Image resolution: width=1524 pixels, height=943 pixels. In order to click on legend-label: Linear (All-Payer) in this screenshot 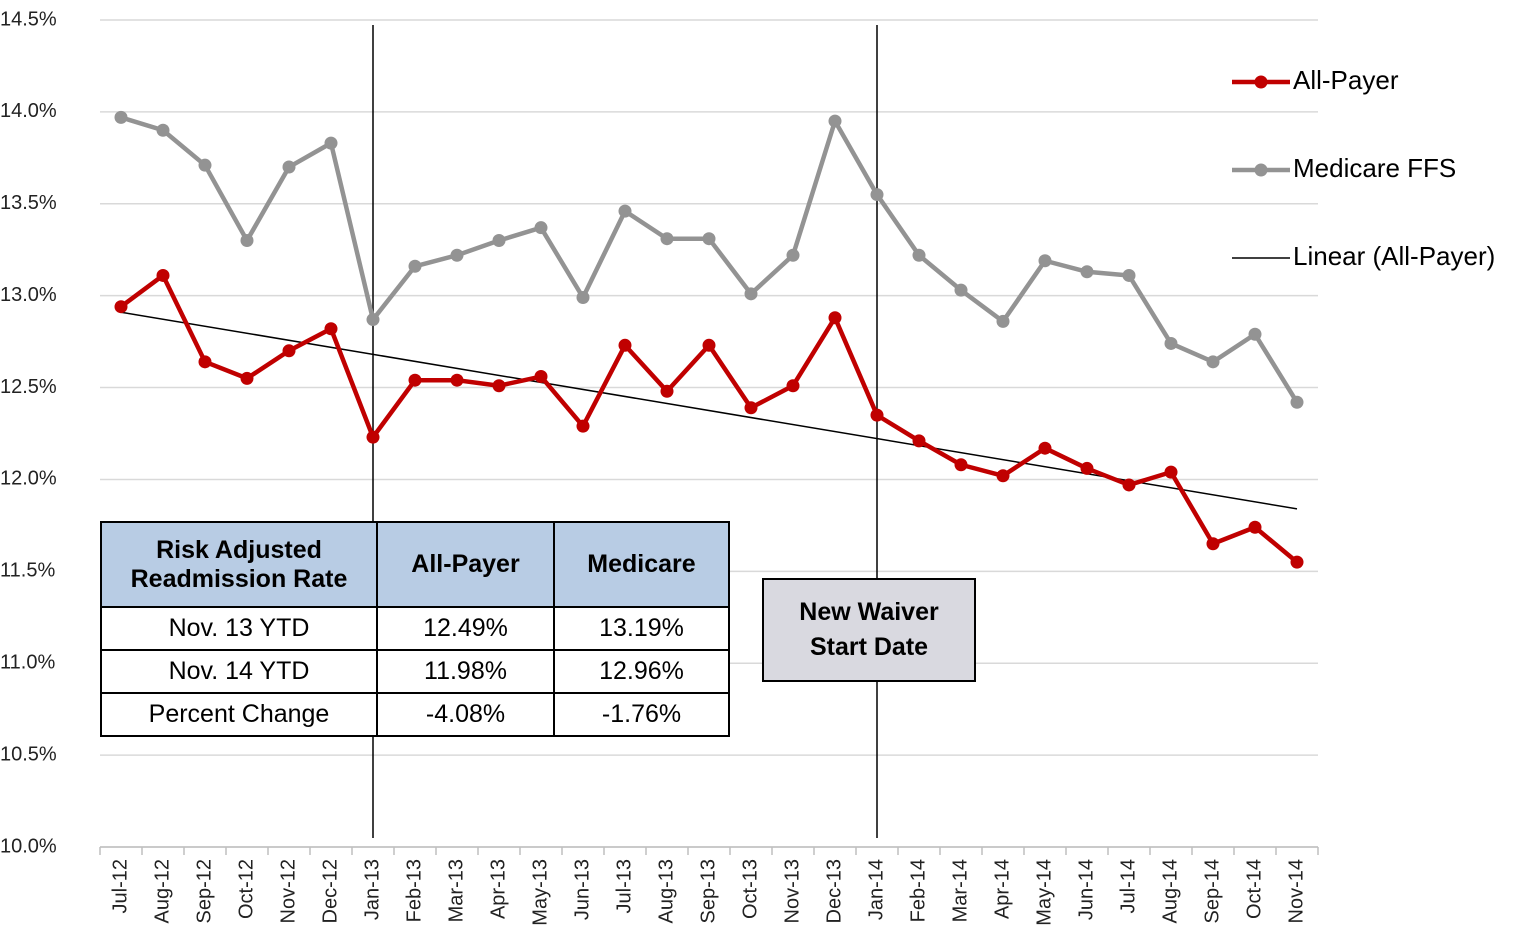, I will do `click(1394, 256)`.